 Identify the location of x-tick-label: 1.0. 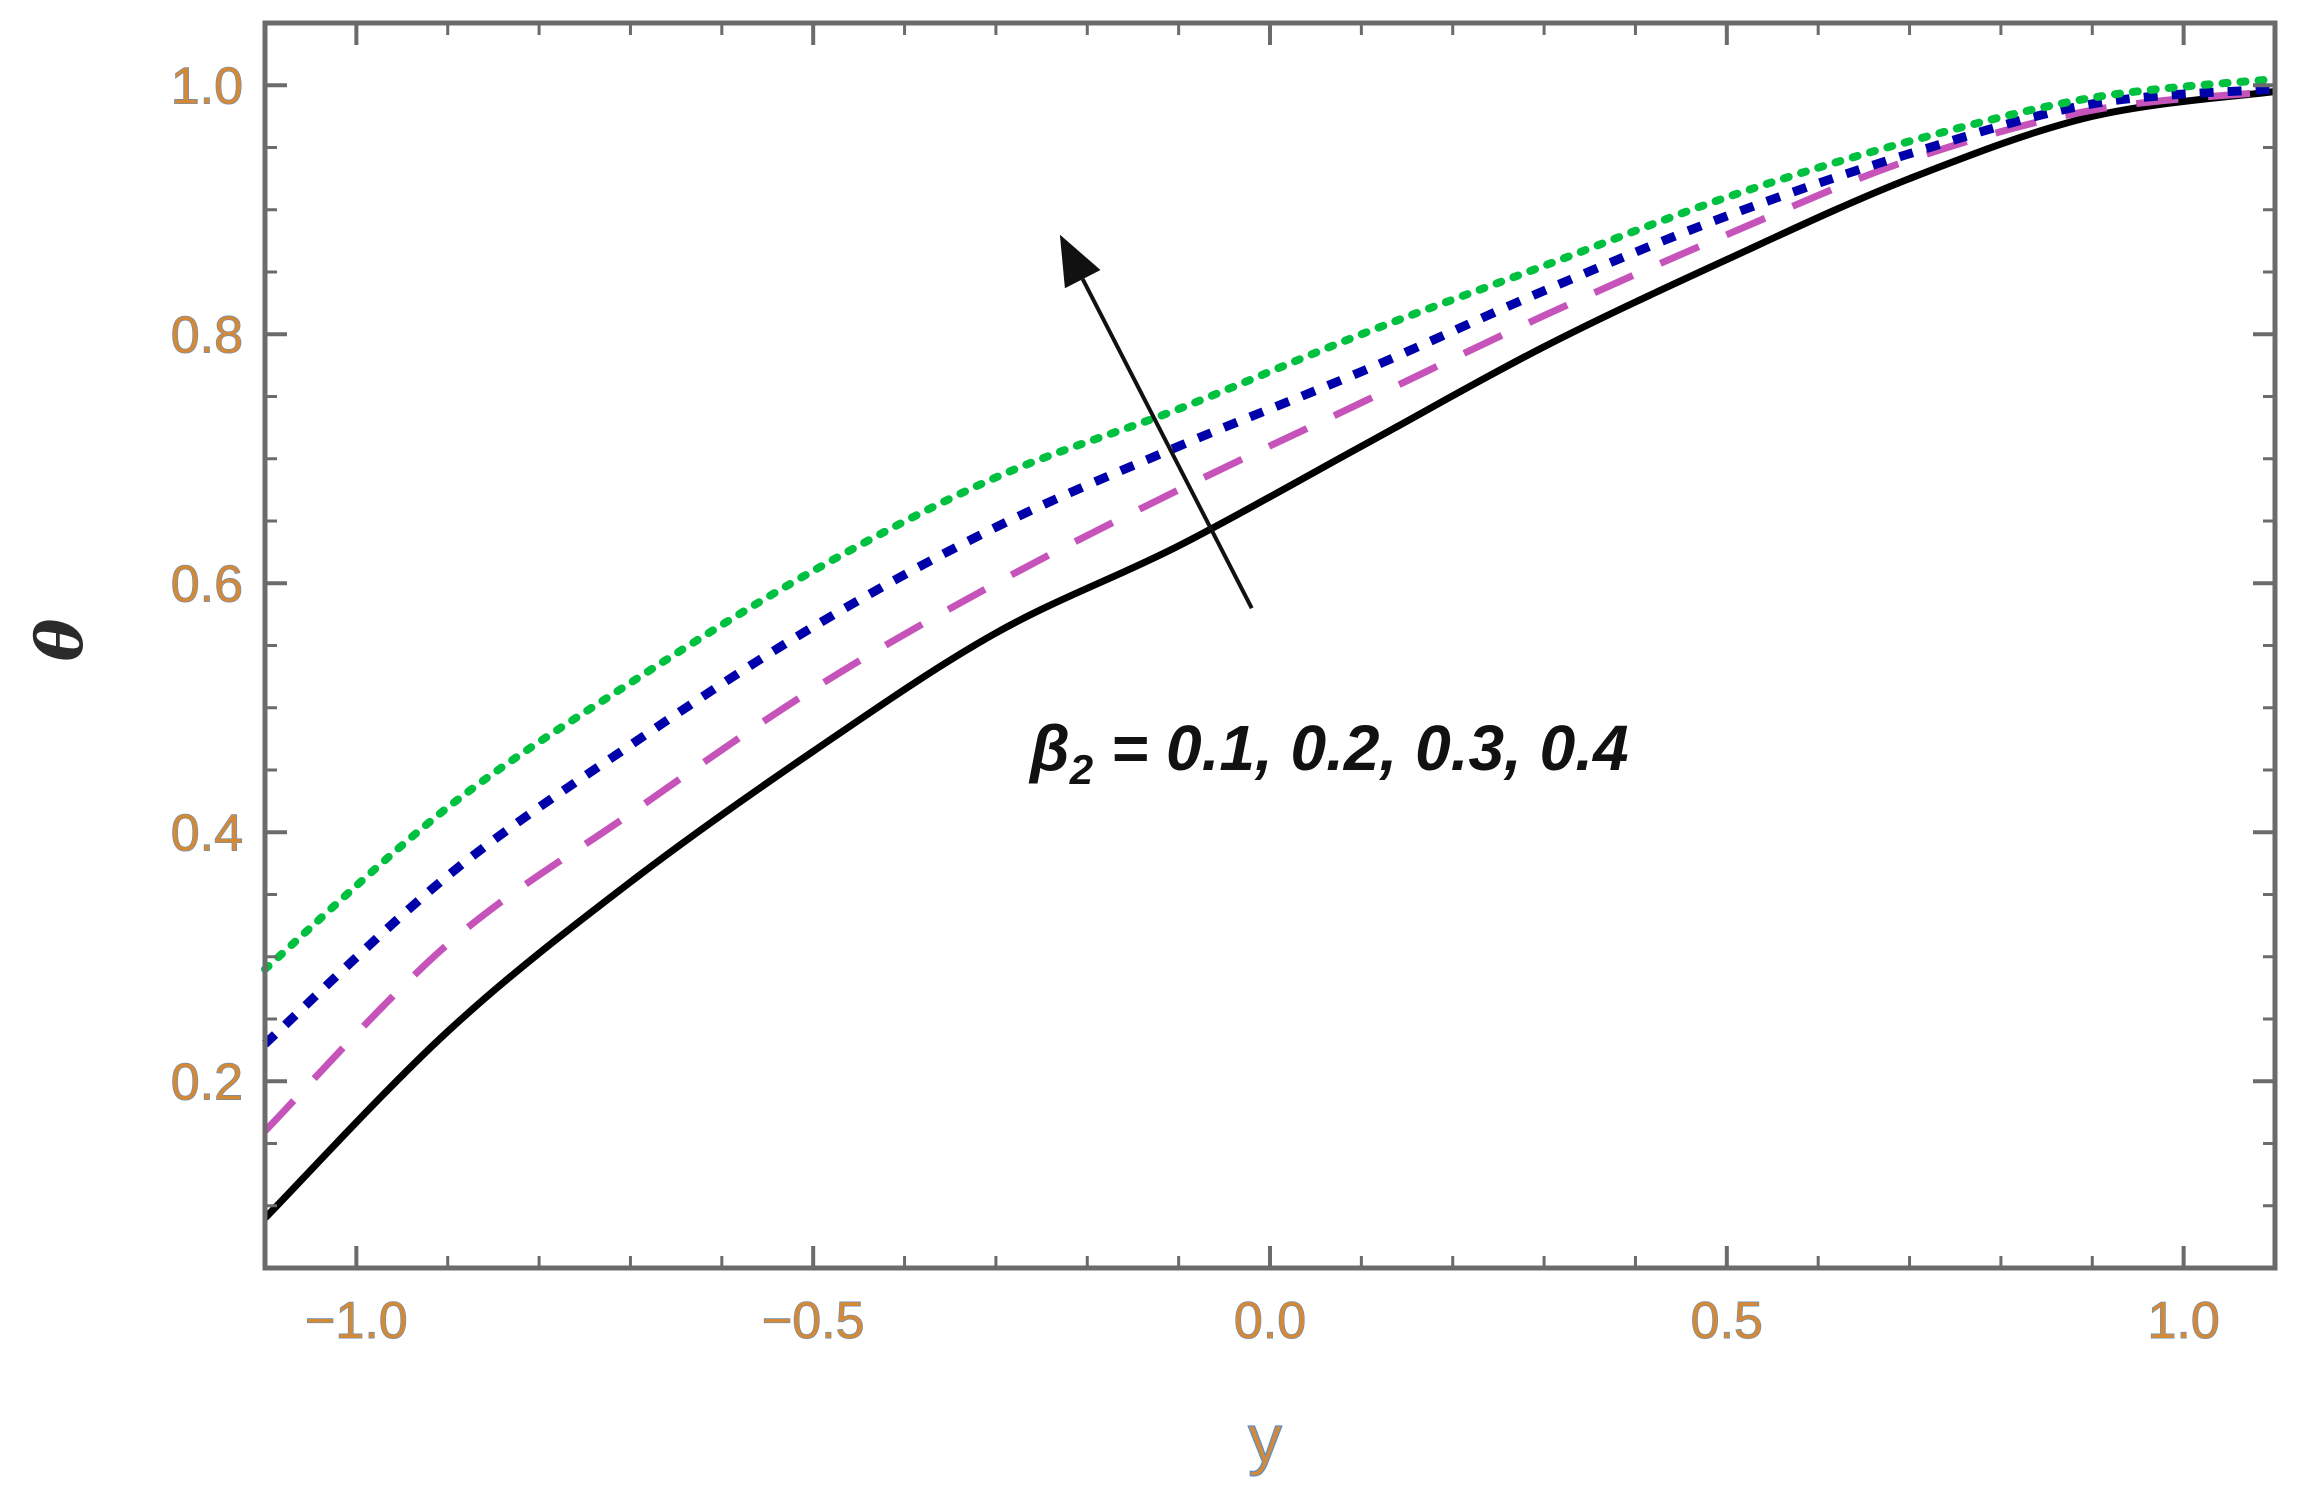
(2183, 1321).